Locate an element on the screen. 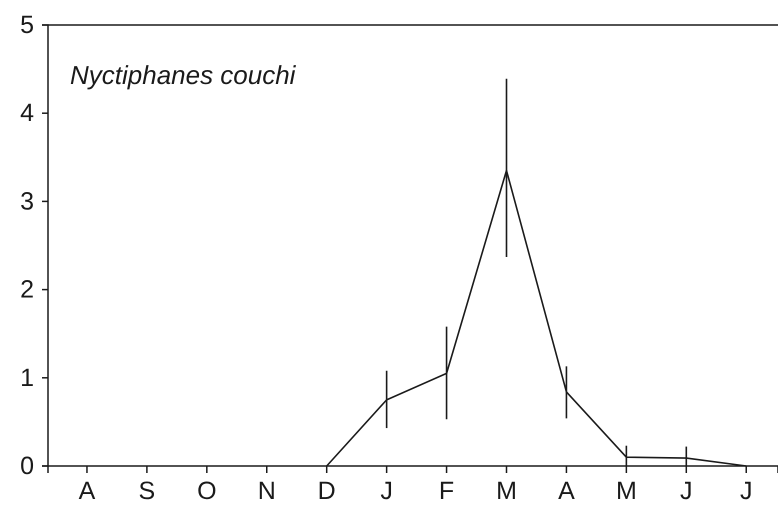 This screenshot has height=516, width=778. x-tick-label: N is located at coordinates (267, 490).